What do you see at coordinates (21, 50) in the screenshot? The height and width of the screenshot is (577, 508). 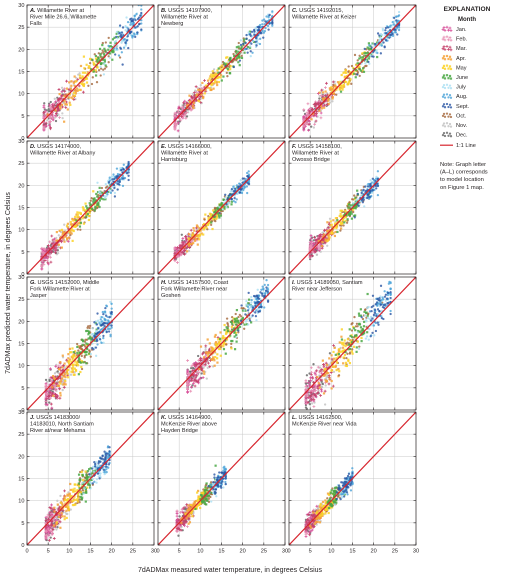 I see `y-tick-label: 20` at bounding box center [21, 50].